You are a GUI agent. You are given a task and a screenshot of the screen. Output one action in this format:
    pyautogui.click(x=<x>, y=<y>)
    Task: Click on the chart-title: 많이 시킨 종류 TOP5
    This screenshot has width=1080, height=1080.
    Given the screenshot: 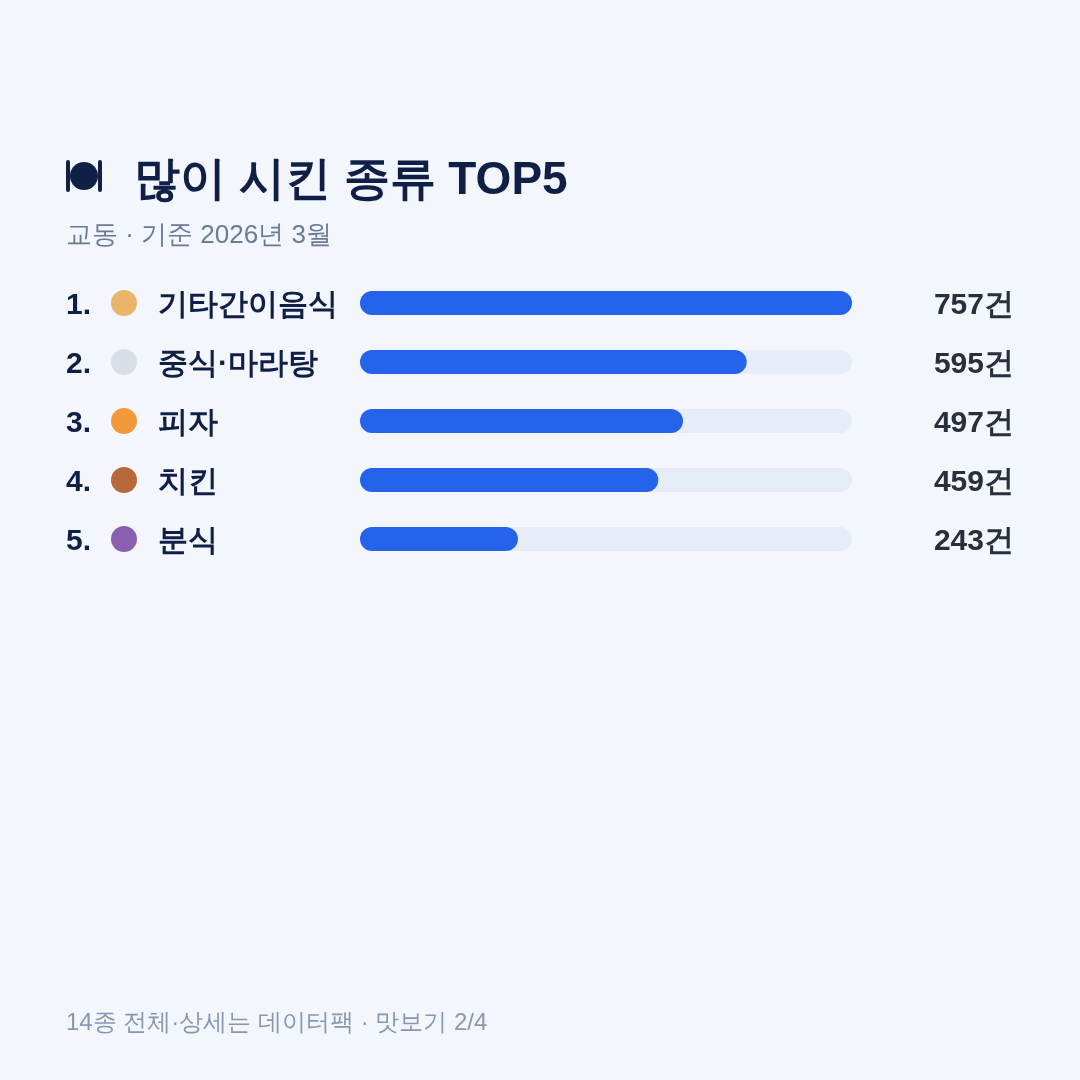 What is the action you would take?
    pyautogui.click(x=351, y=178)
    